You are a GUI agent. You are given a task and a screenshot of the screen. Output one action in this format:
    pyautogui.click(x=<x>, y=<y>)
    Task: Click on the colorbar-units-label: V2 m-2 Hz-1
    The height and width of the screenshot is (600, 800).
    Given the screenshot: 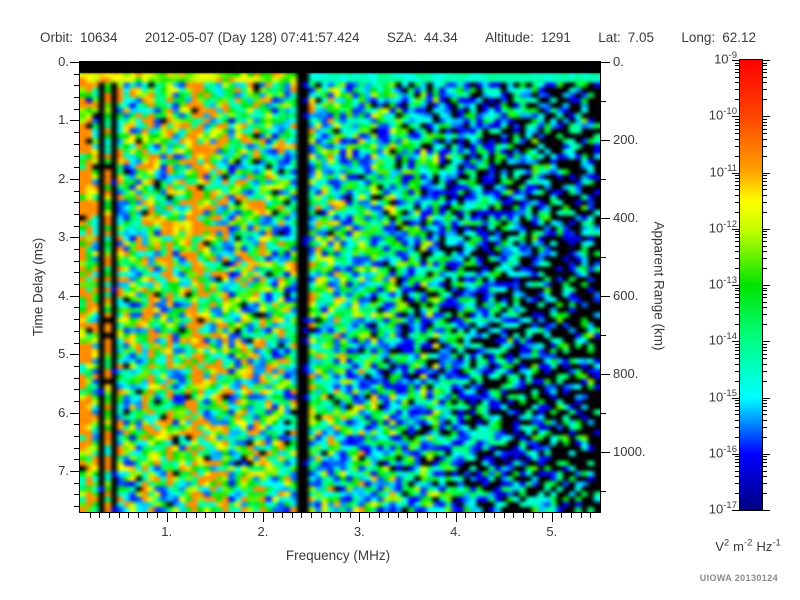 What is the action you would take?
    pyautogui.click(x=750, y=546)
    